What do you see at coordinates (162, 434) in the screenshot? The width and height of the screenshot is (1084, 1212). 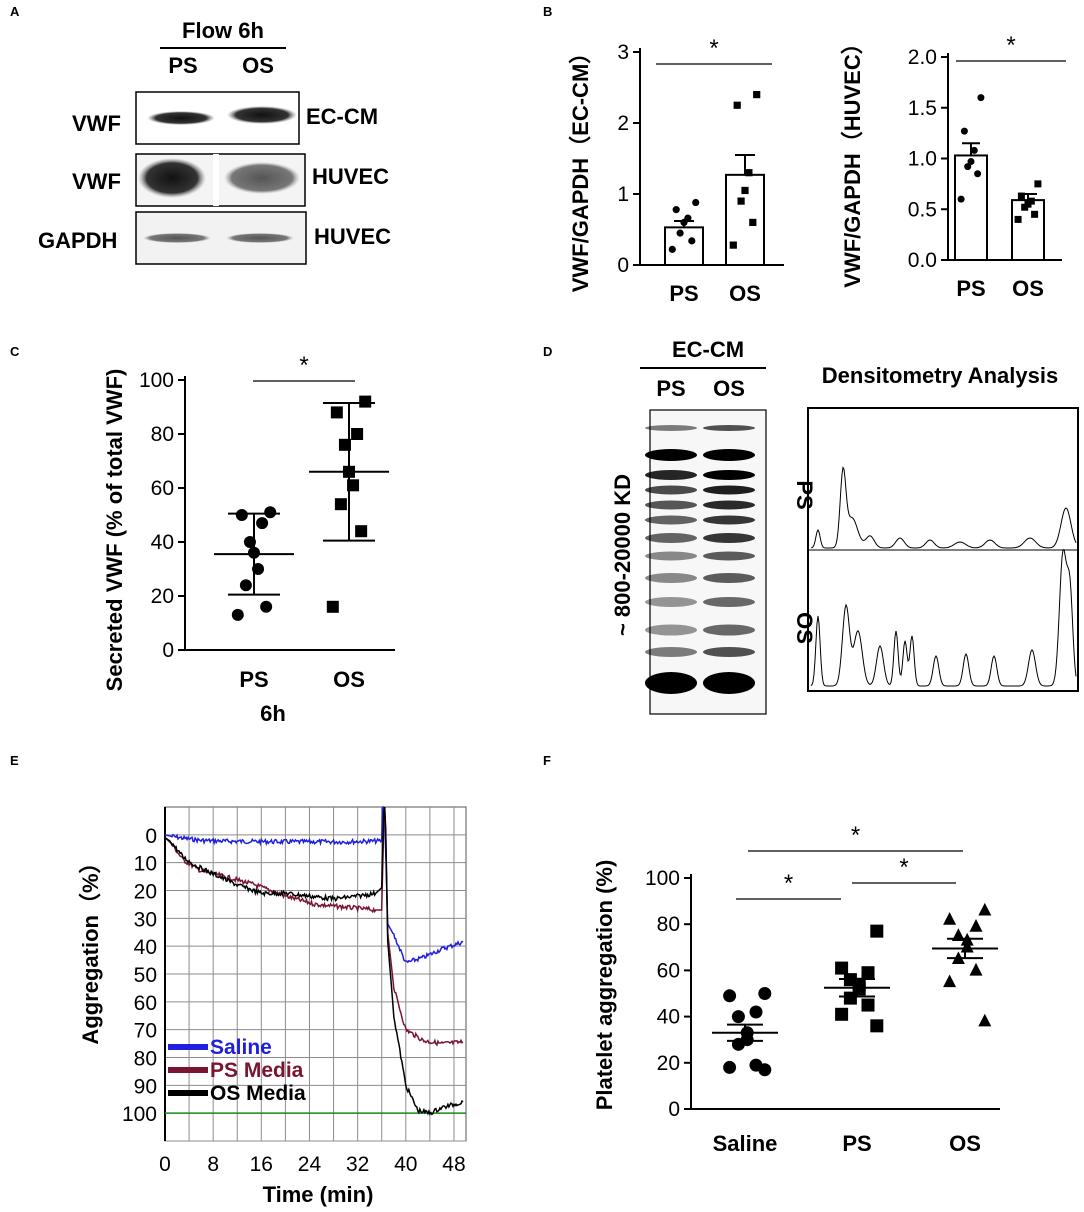 I see `y-tick-label: 80` at bounding box center [162, 434].